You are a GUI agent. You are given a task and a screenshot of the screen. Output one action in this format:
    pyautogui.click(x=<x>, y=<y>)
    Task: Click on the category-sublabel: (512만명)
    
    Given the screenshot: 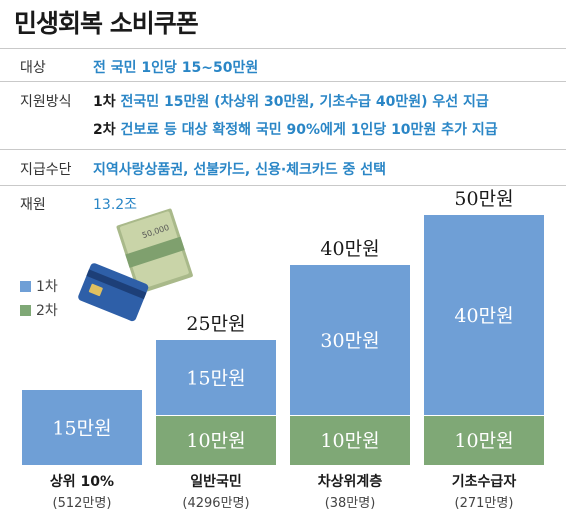 What is the action you would take?
    pyautogui.click(x=82, y=503)
    